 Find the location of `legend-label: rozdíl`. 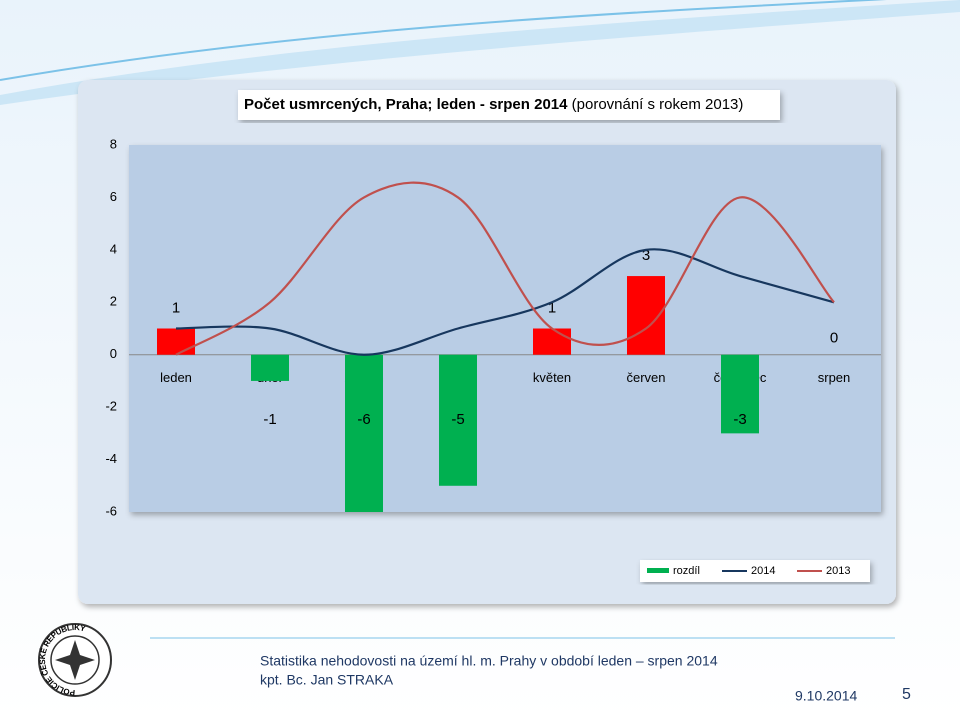

legend-label: rozdíl is located at coordinates (686, 571).